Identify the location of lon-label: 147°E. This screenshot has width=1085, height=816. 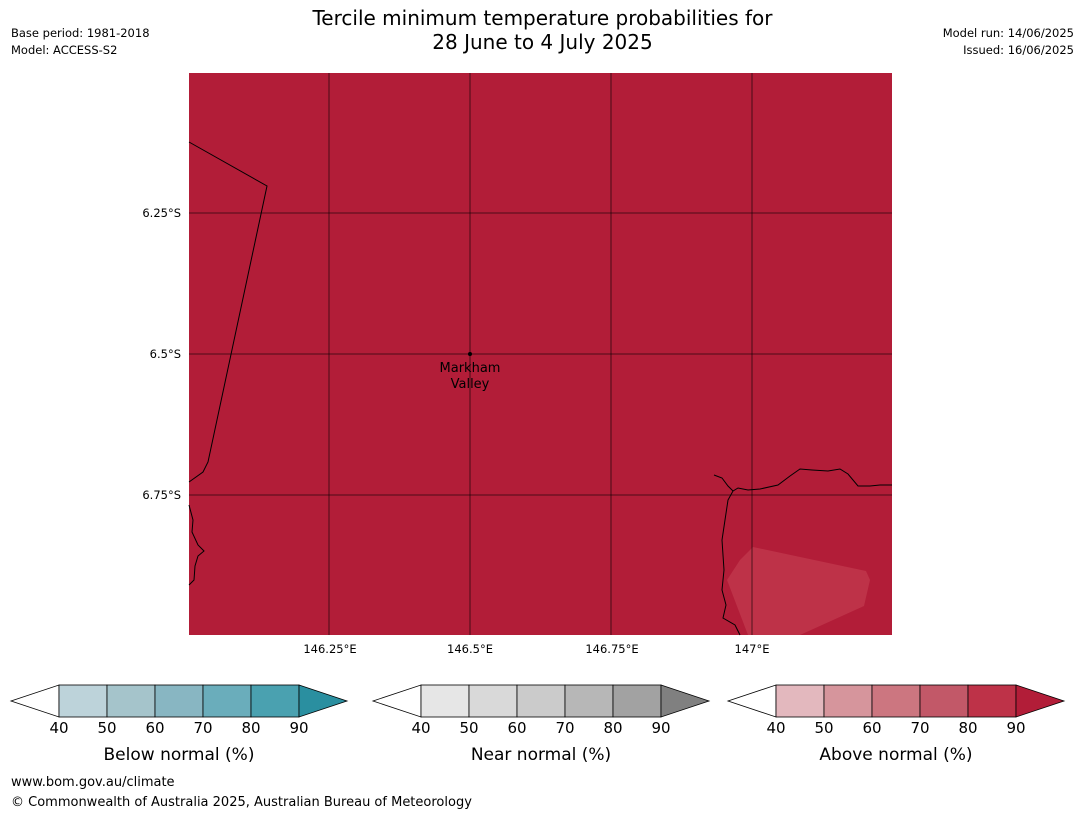
(752, 649).